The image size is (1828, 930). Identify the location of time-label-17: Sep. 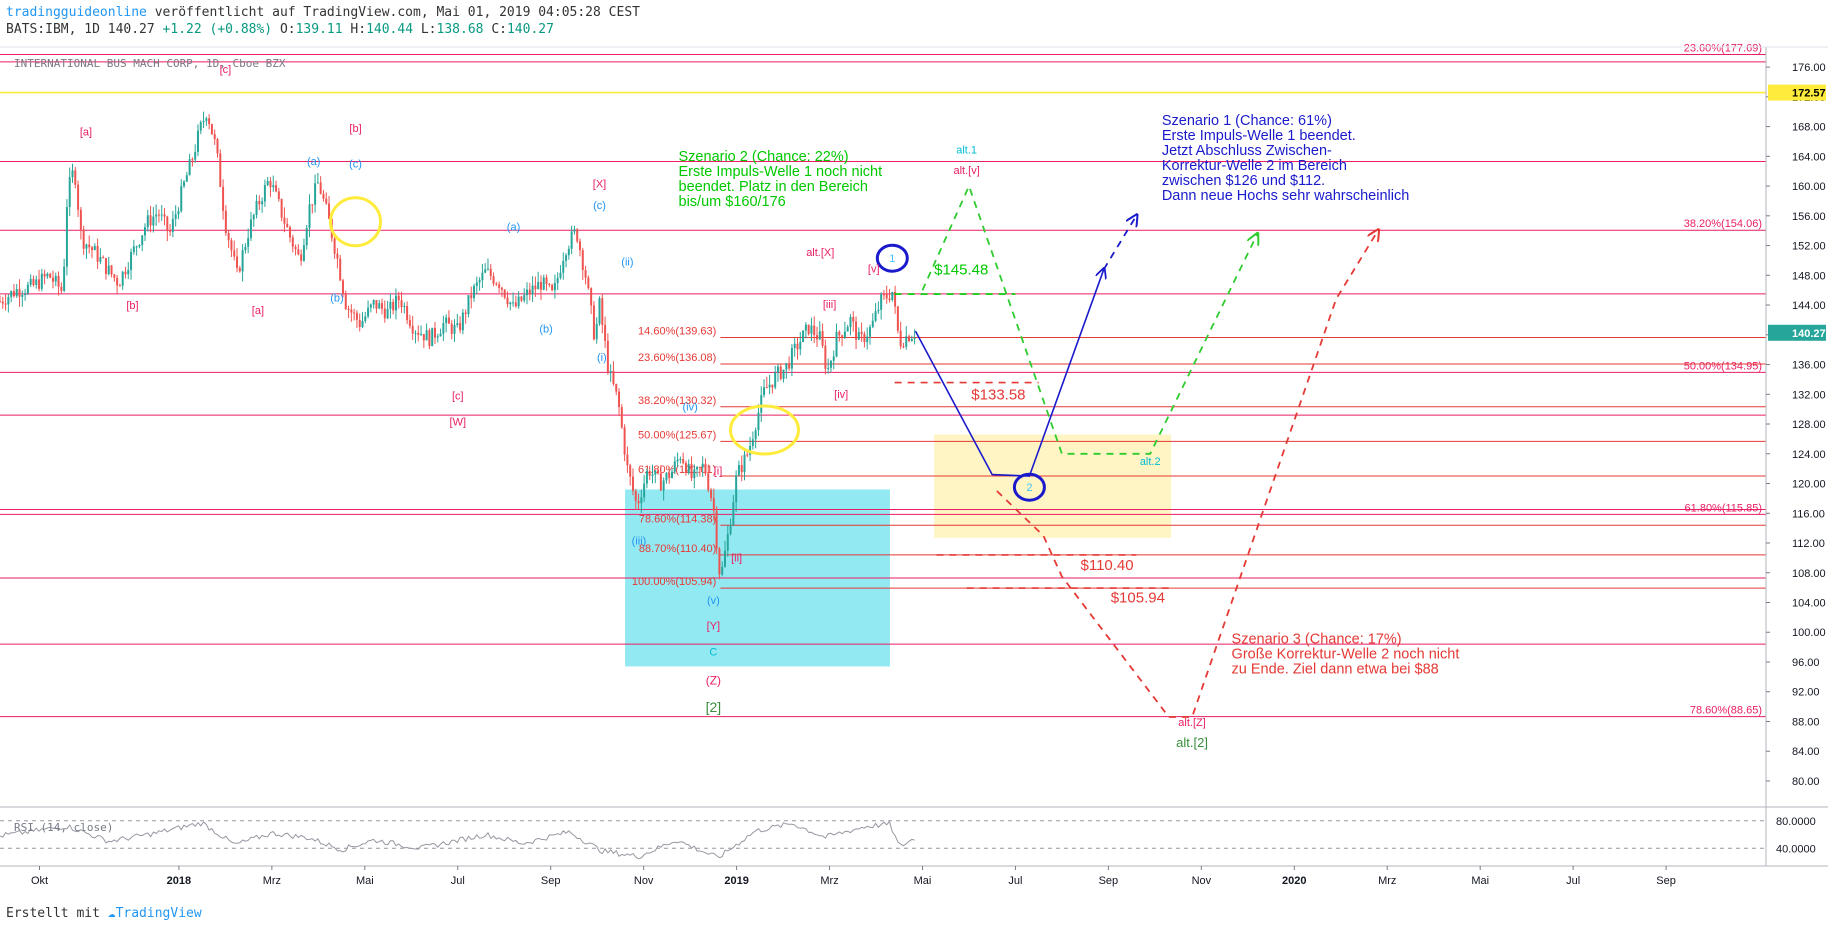
(1666, 881).